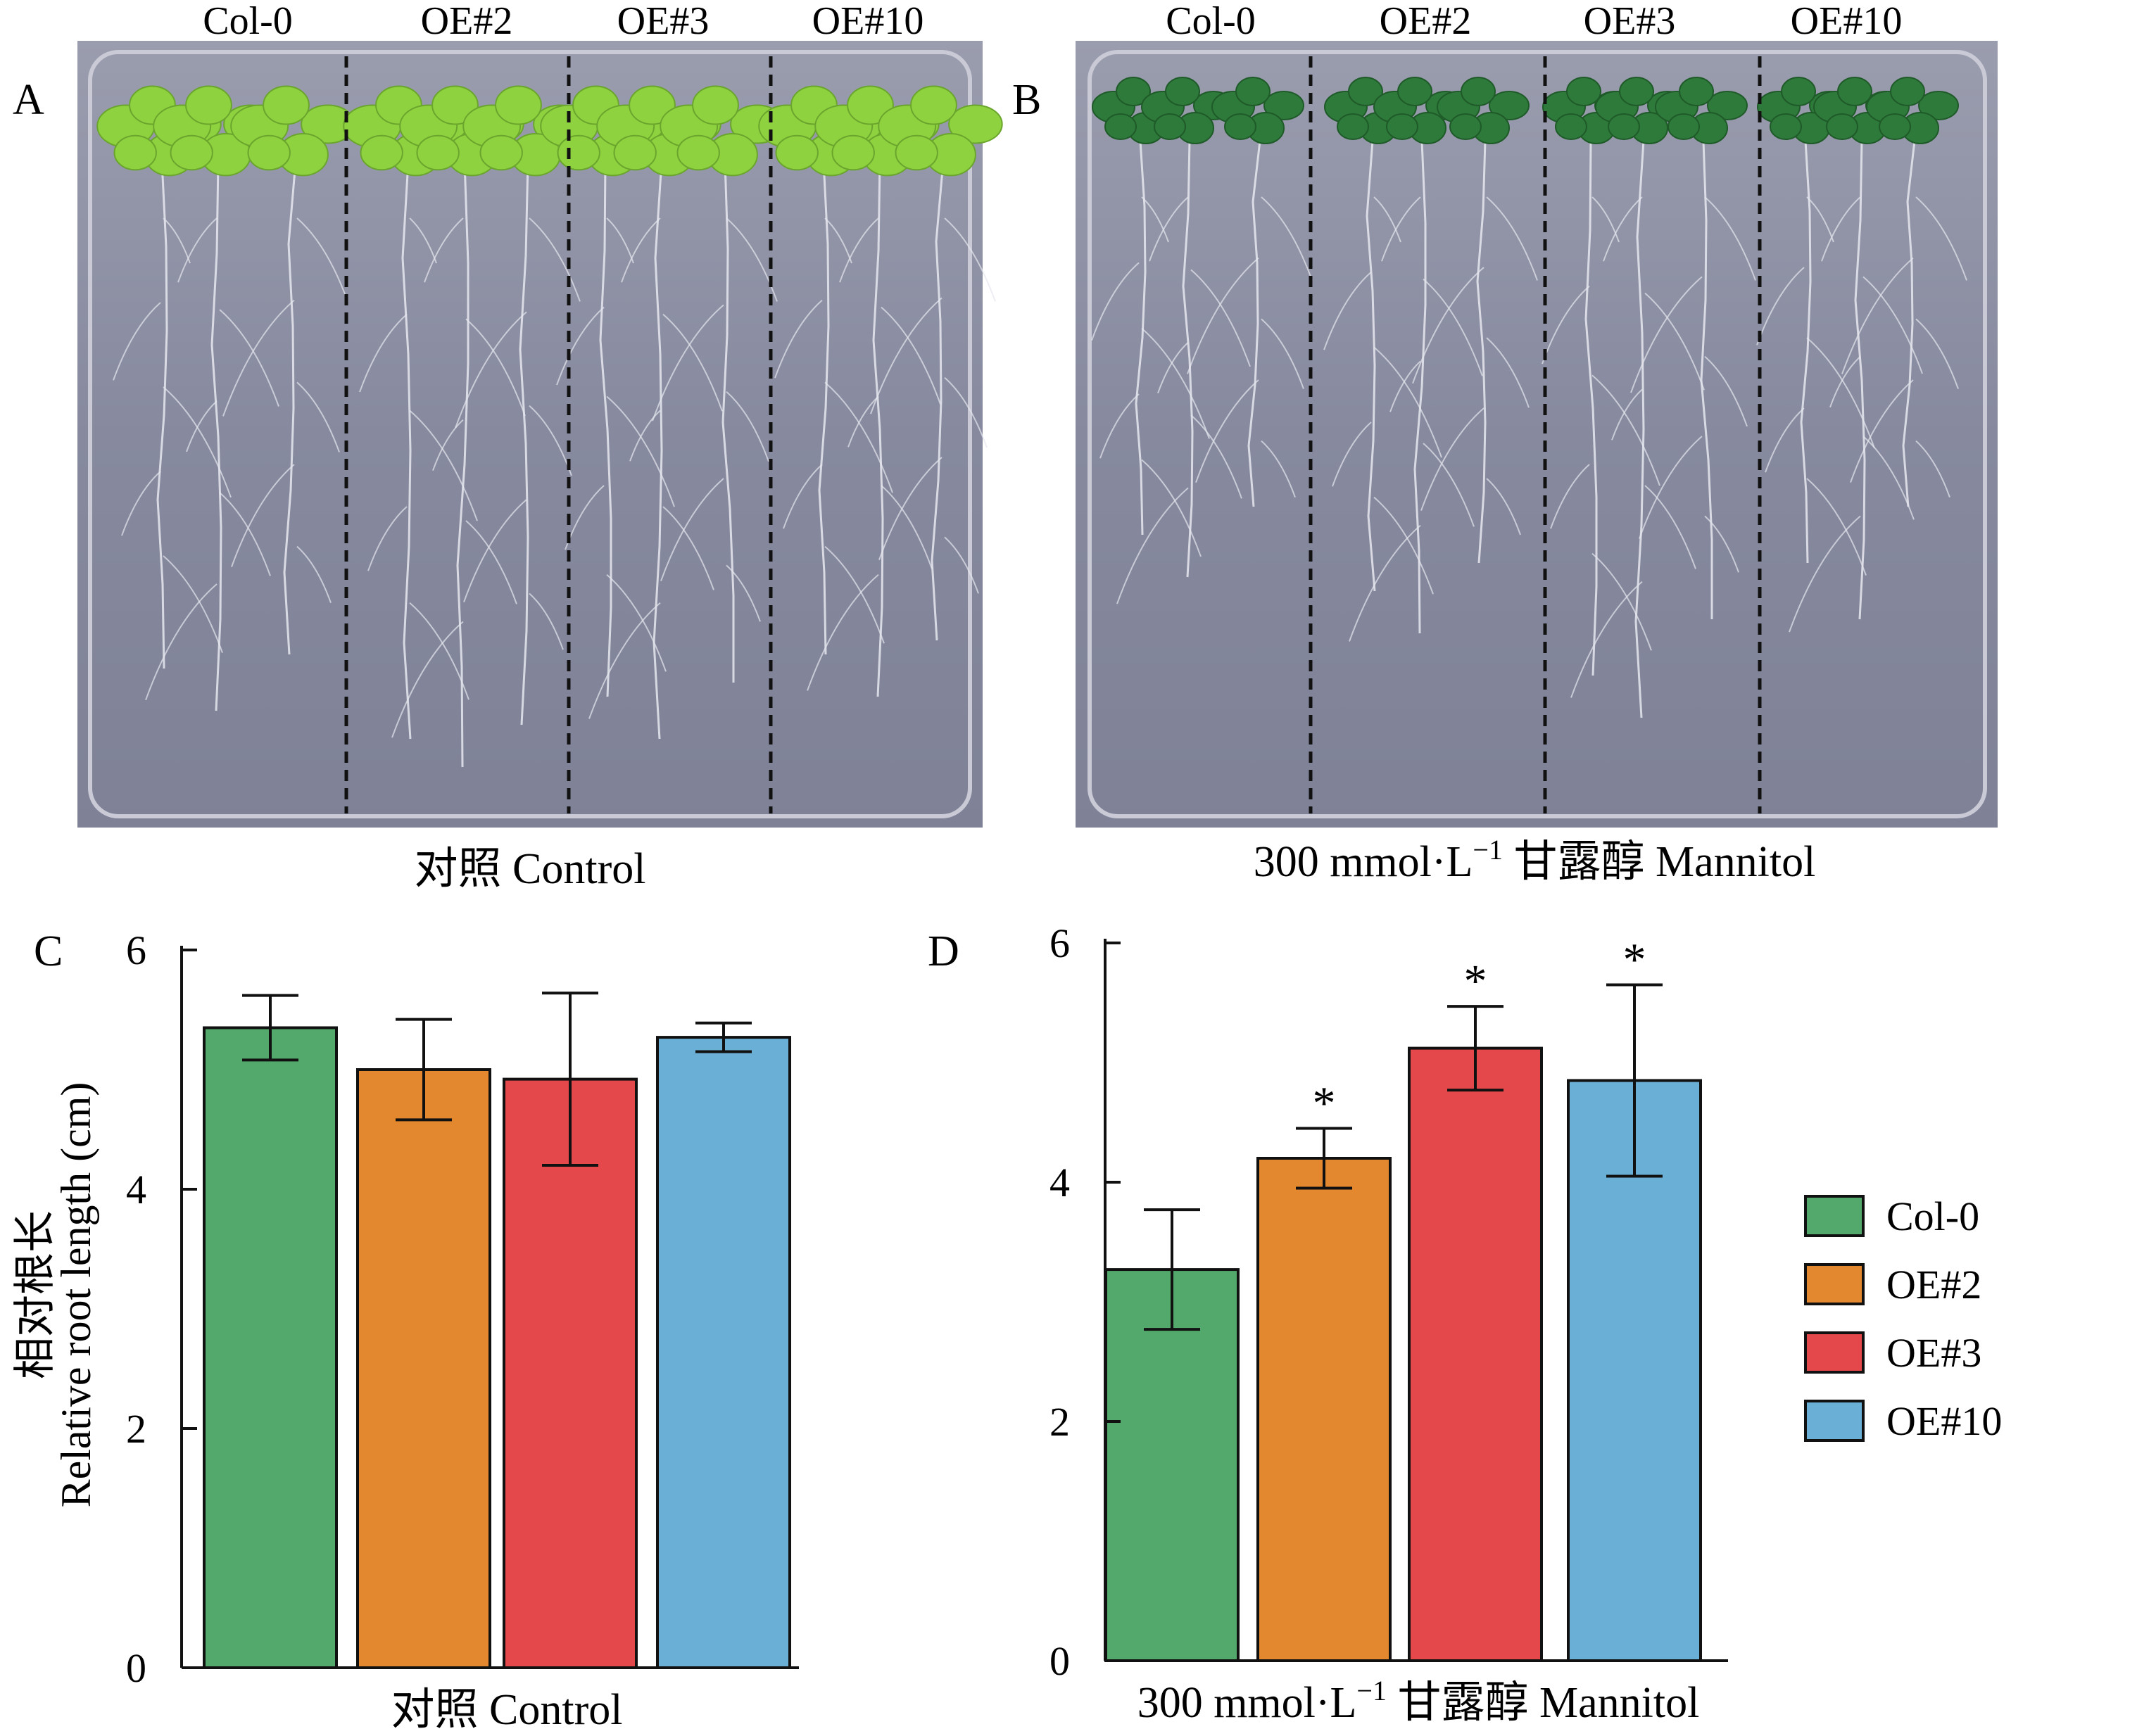  What do you see at coordinates (35, 1294) in the screenshot?
I see `y-axis-label-cn: 相对根长` at bounding box center [35, 1294].